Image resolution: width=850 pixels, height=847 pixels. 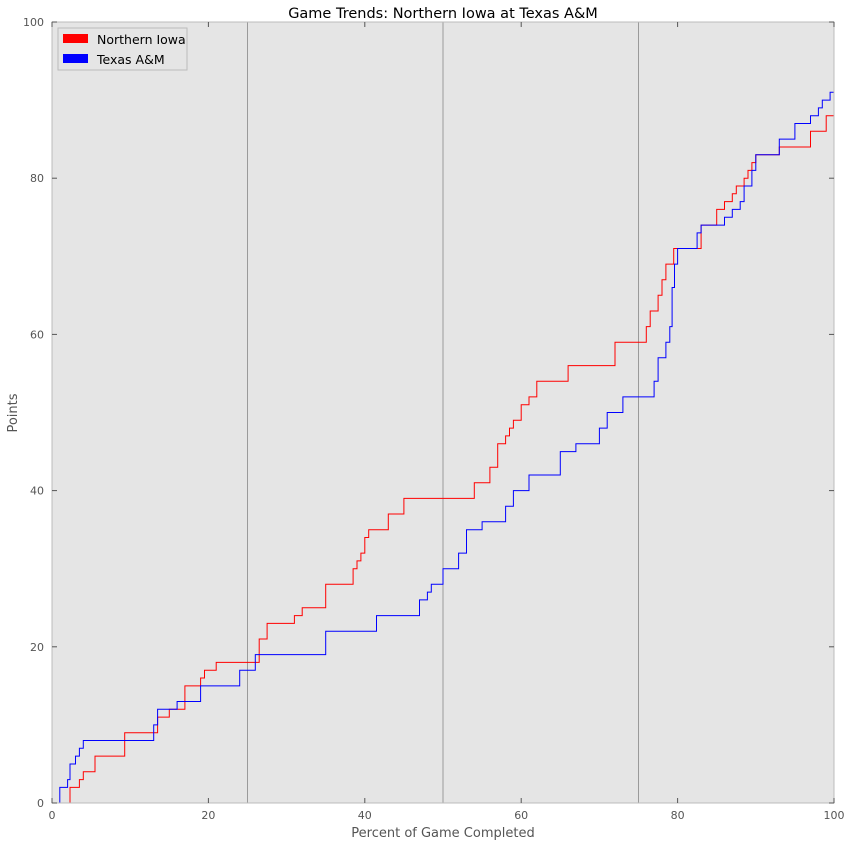 What do you see at coordinates (52, 815) in the screenshot?
I see `x-tick-label: 0` at bounding box center [52, 815].